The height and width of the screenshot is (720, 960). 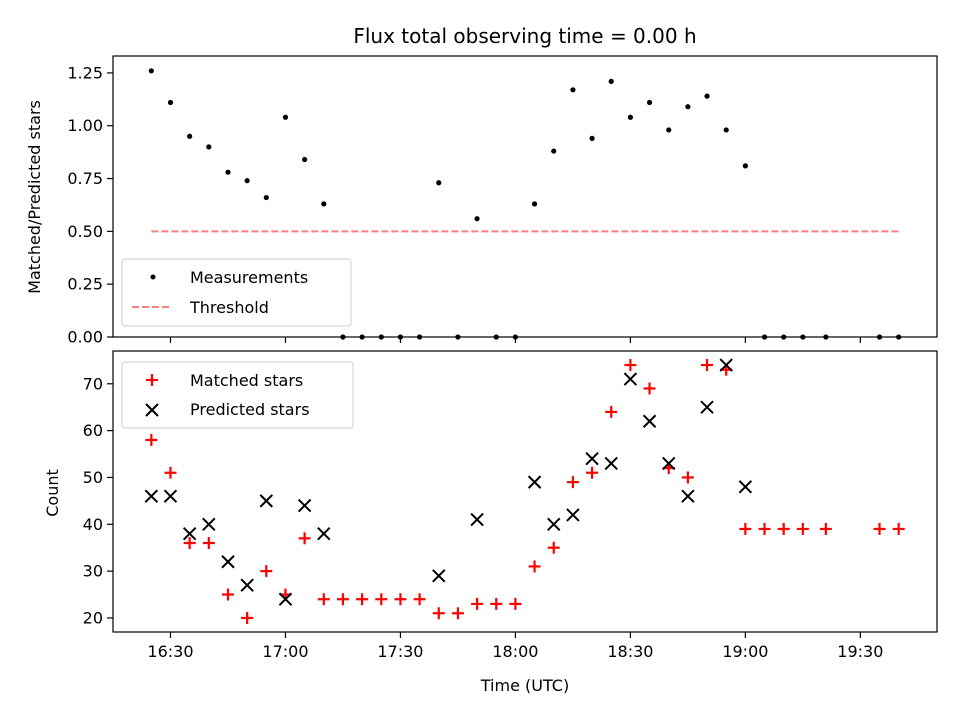 What do you see at coordinates (34, 197) in the screenshot?
I see `ratio-y-axis-label: Matched/Predicted stars` at bounding box center [34, 197].